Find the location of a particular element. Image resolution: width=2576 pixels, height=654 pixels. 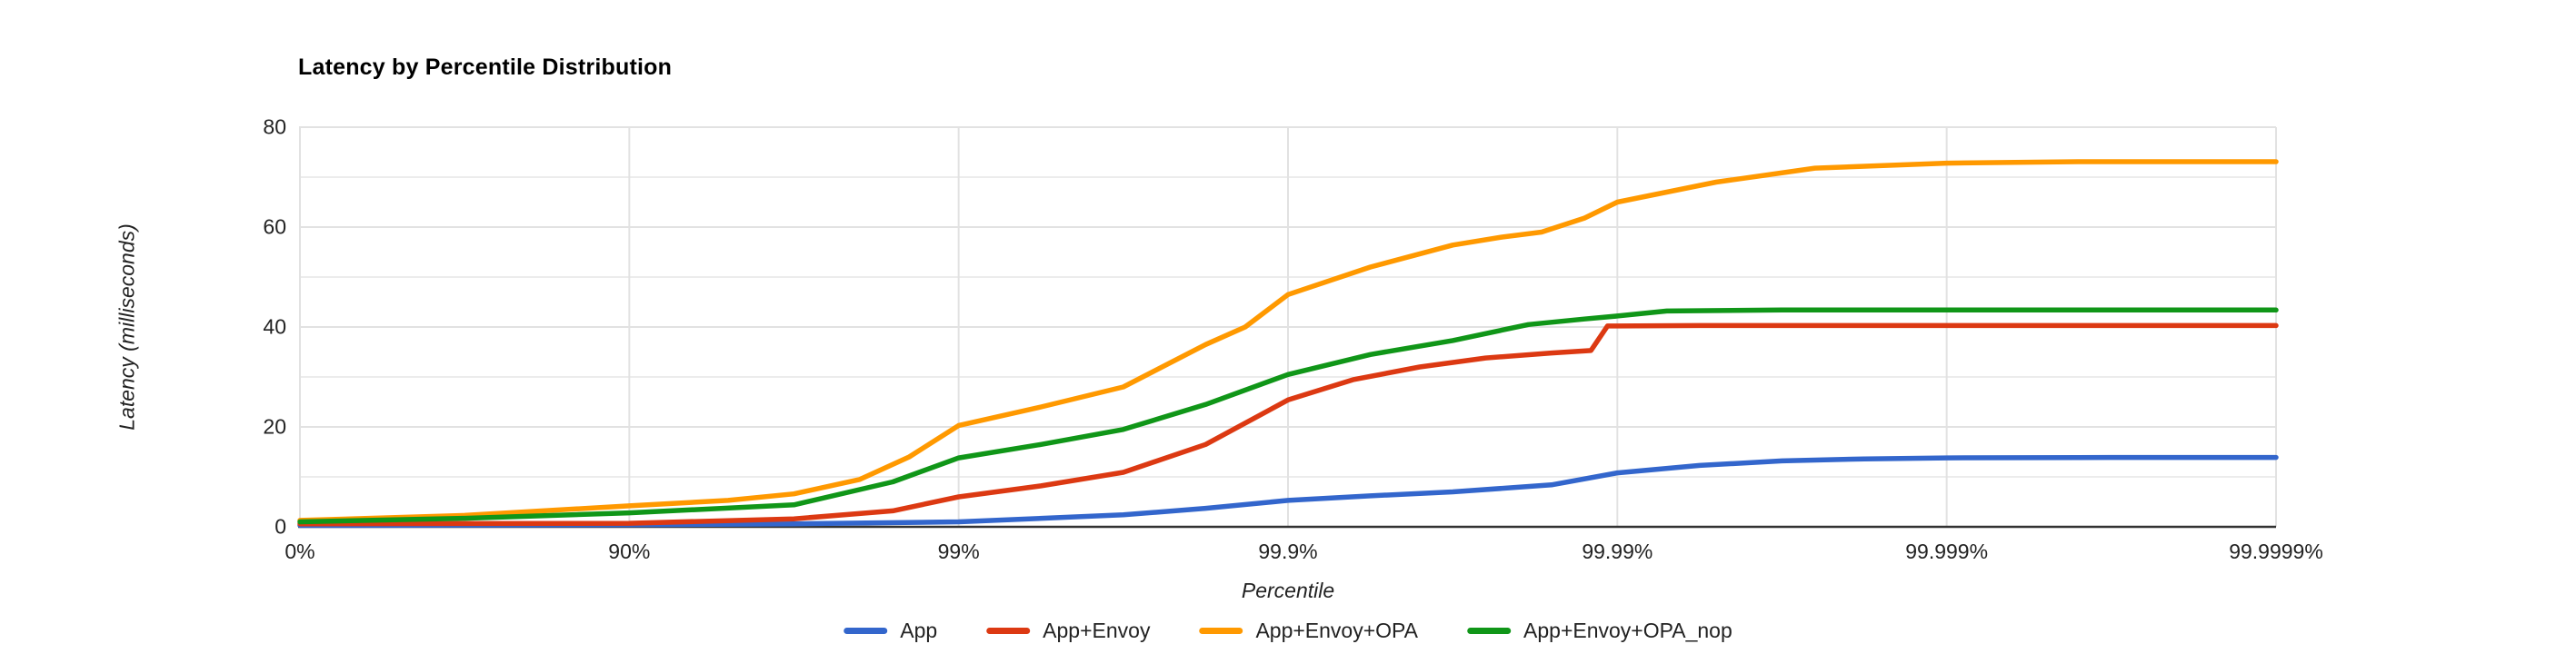

x-axis-title: Percentile is located at coordinates (1288, 590).